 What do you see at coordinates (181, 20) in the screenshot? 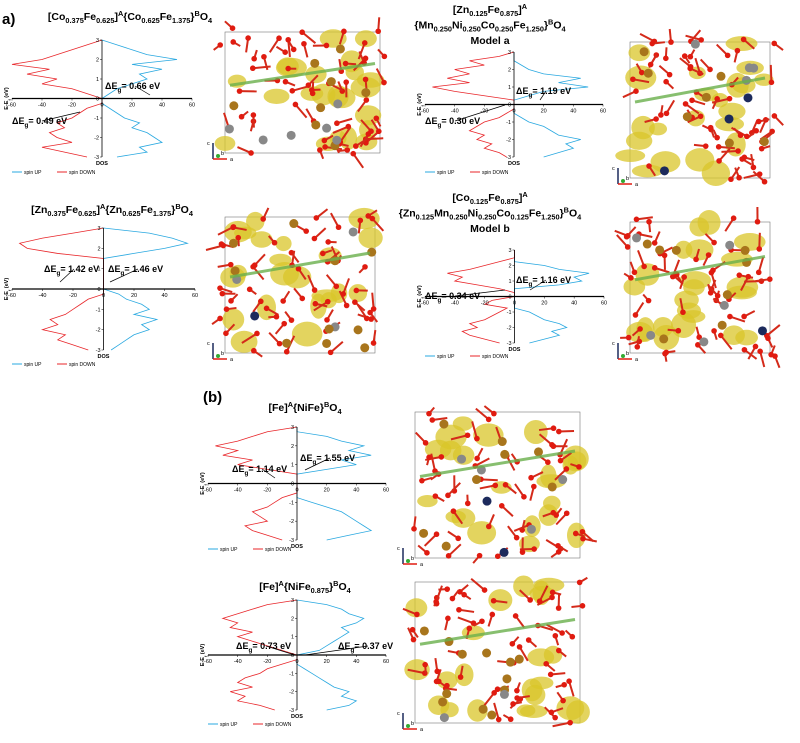
I see `subscript: 1.375` at bounding box center [181, 20].